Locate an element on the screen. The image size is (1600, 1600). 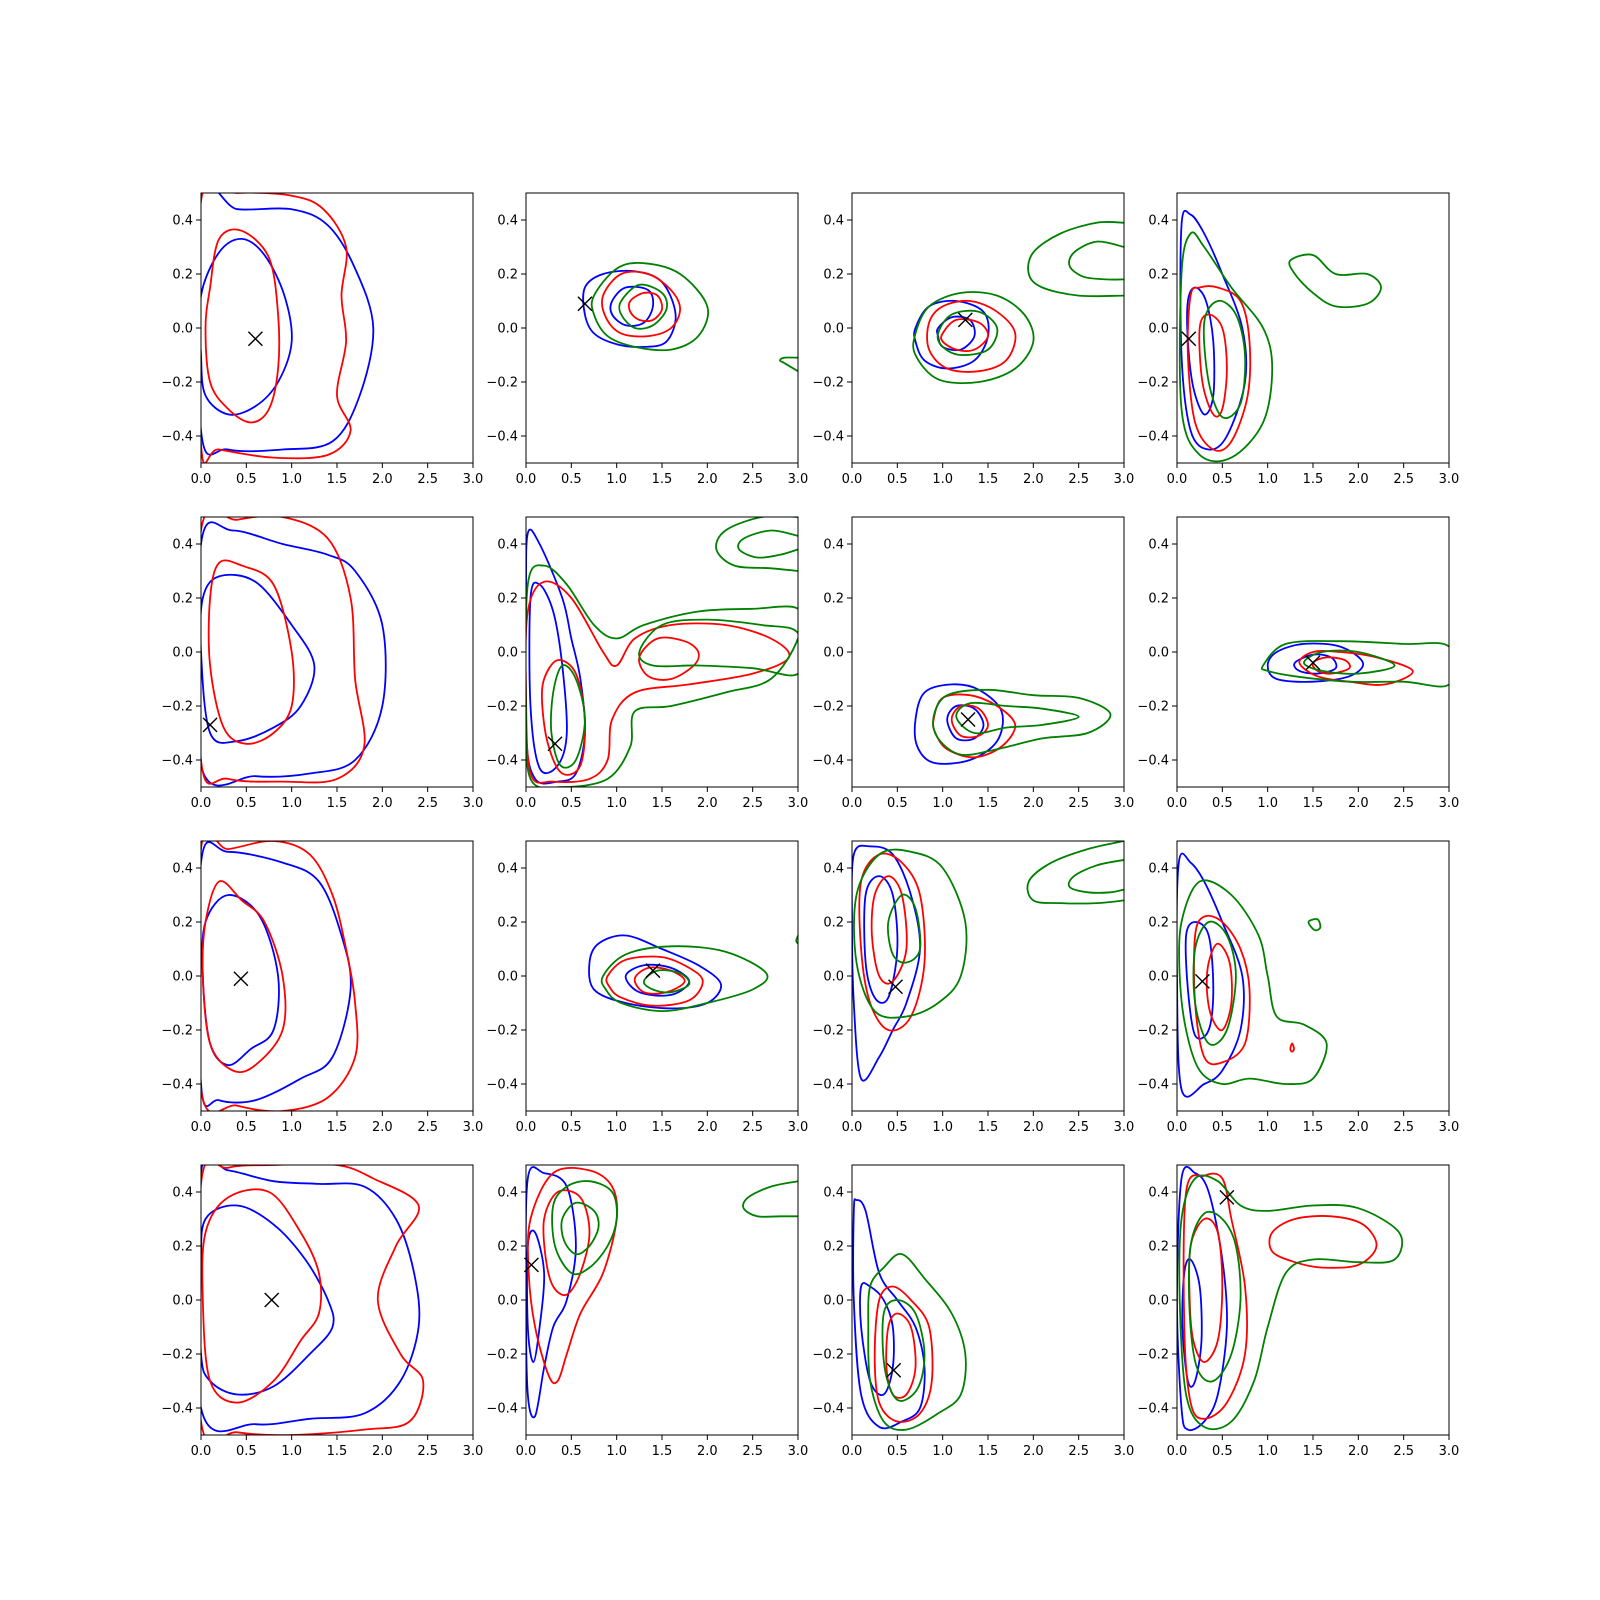
panel-3: 0.0 0.5 1.0 1.5 2.0 2.5 3.0 −0.4 −0.2 0.0 0.2 0.4 is located at coordinates (973, 339).